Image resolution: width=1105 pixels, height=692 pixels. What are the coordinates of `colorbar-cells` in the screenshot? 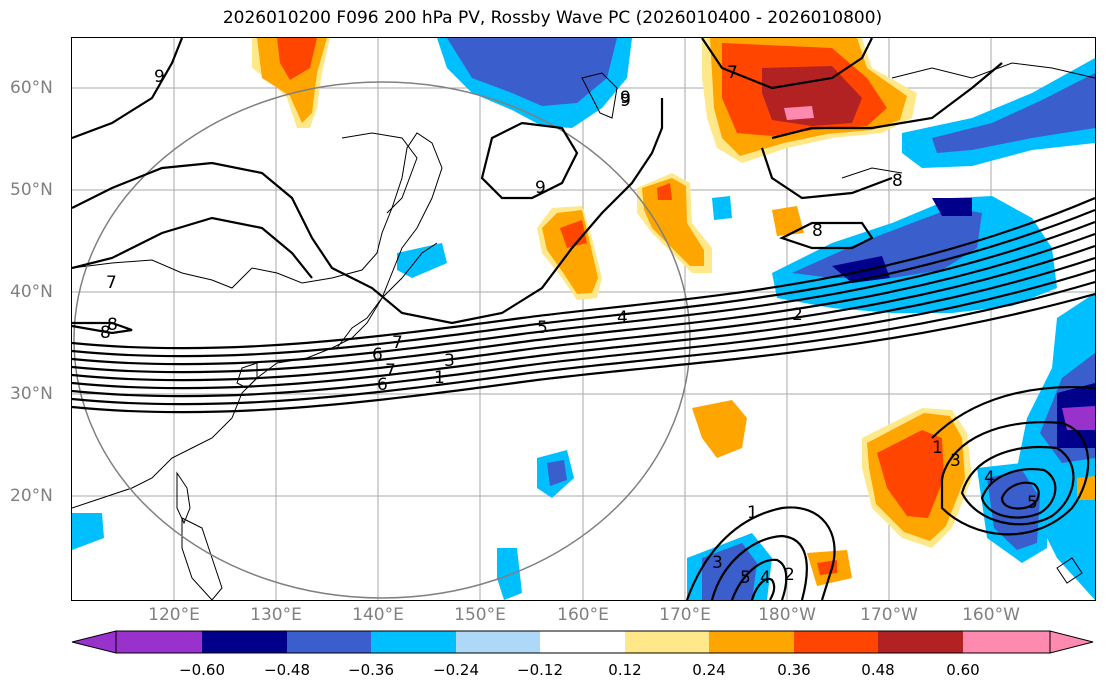 It's located at (582, 642).